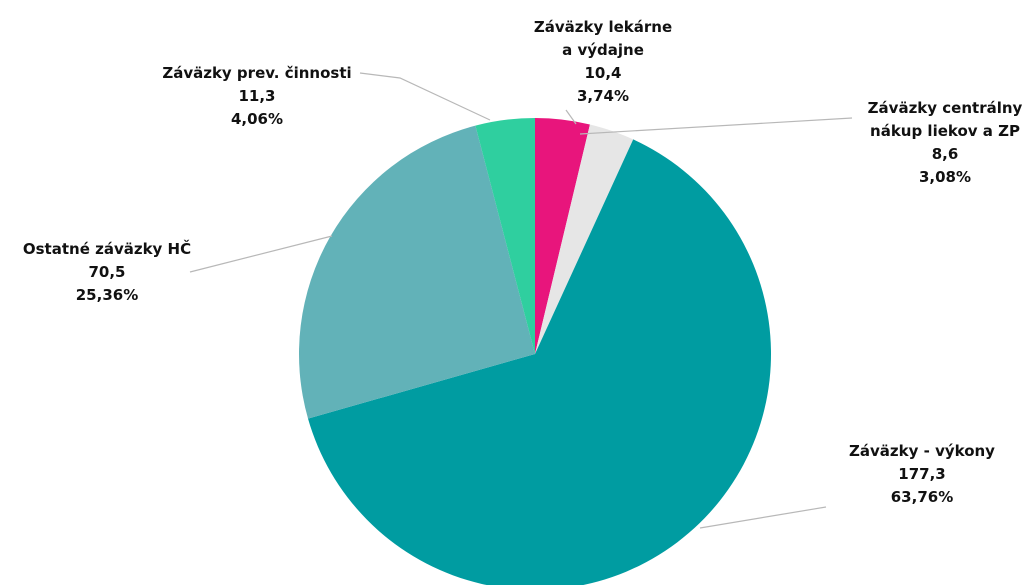 The image size is (1029, 585). What do you see at coordinates (257, 119) in the screenshot?
I see `percent-label: 4,06%` at bounding box center [257, 119].